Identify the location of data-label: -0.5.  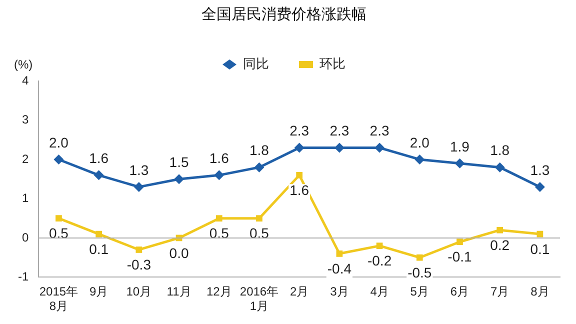
(420, 272).